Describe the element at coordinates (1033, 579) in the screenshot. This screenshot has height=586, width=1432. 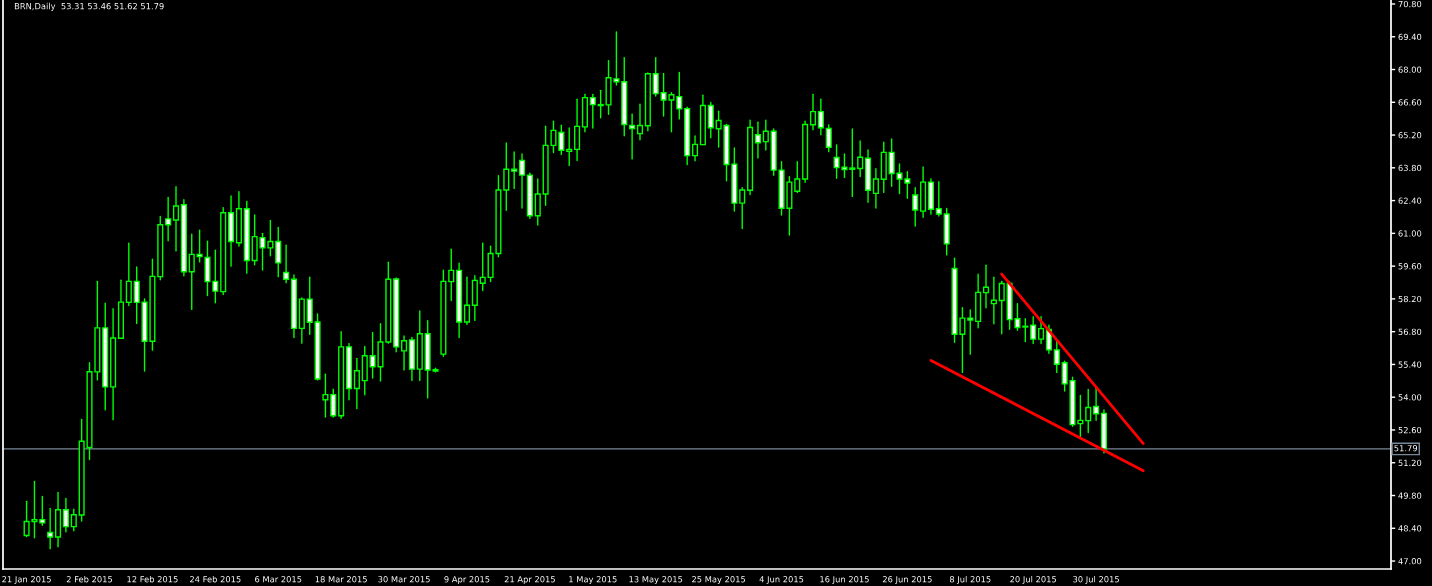
I see `x-tick-label: 20 Jul 2015` at that location.